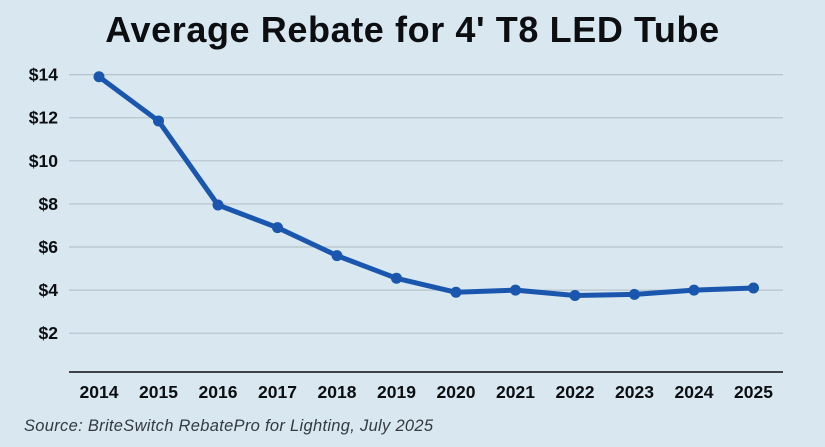 The image size is (825, 447). I want to click on x-axis-tick-label: 2015, so click(158, 392).